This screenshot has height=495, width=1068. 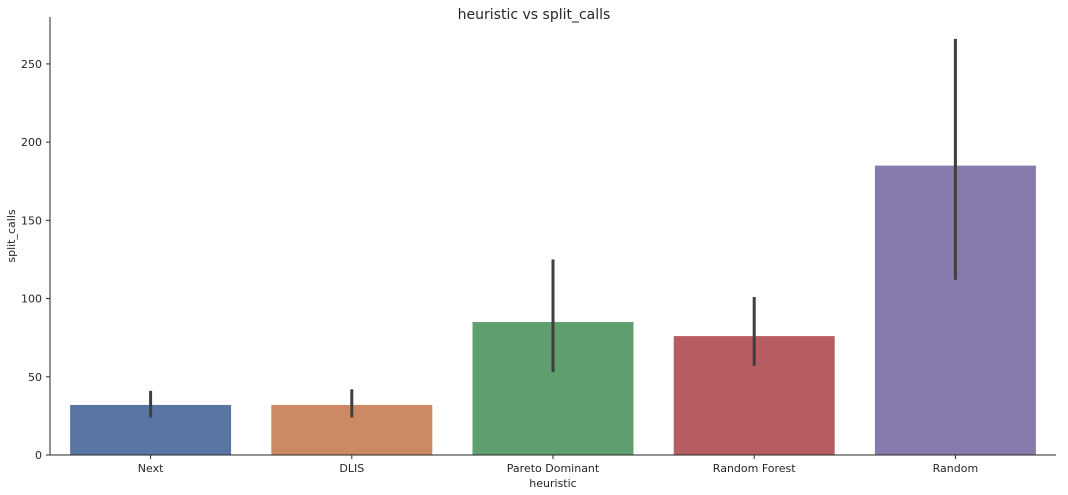 I want to click on y-tick-label: 100, so click(x=31, y=299).